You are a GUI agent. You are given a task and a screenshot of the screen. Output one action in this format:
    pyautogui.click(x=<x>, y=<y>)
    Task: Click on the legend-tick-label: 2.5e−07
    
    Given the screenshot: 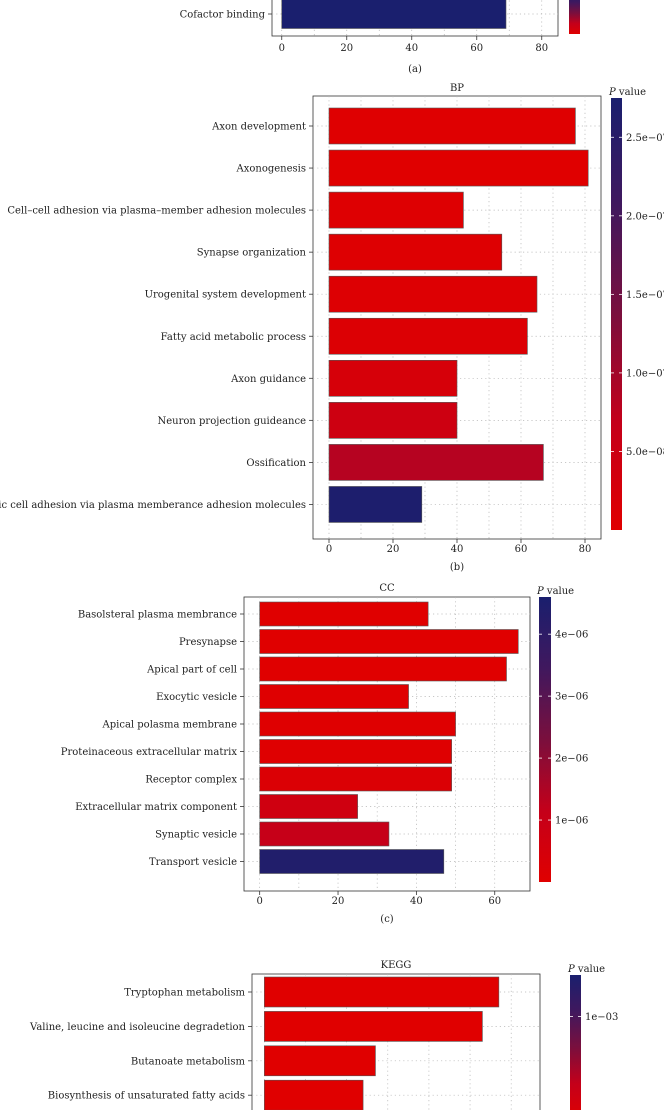 What is the action you would take?
    pyautogui.click(x=645, y=138)
    